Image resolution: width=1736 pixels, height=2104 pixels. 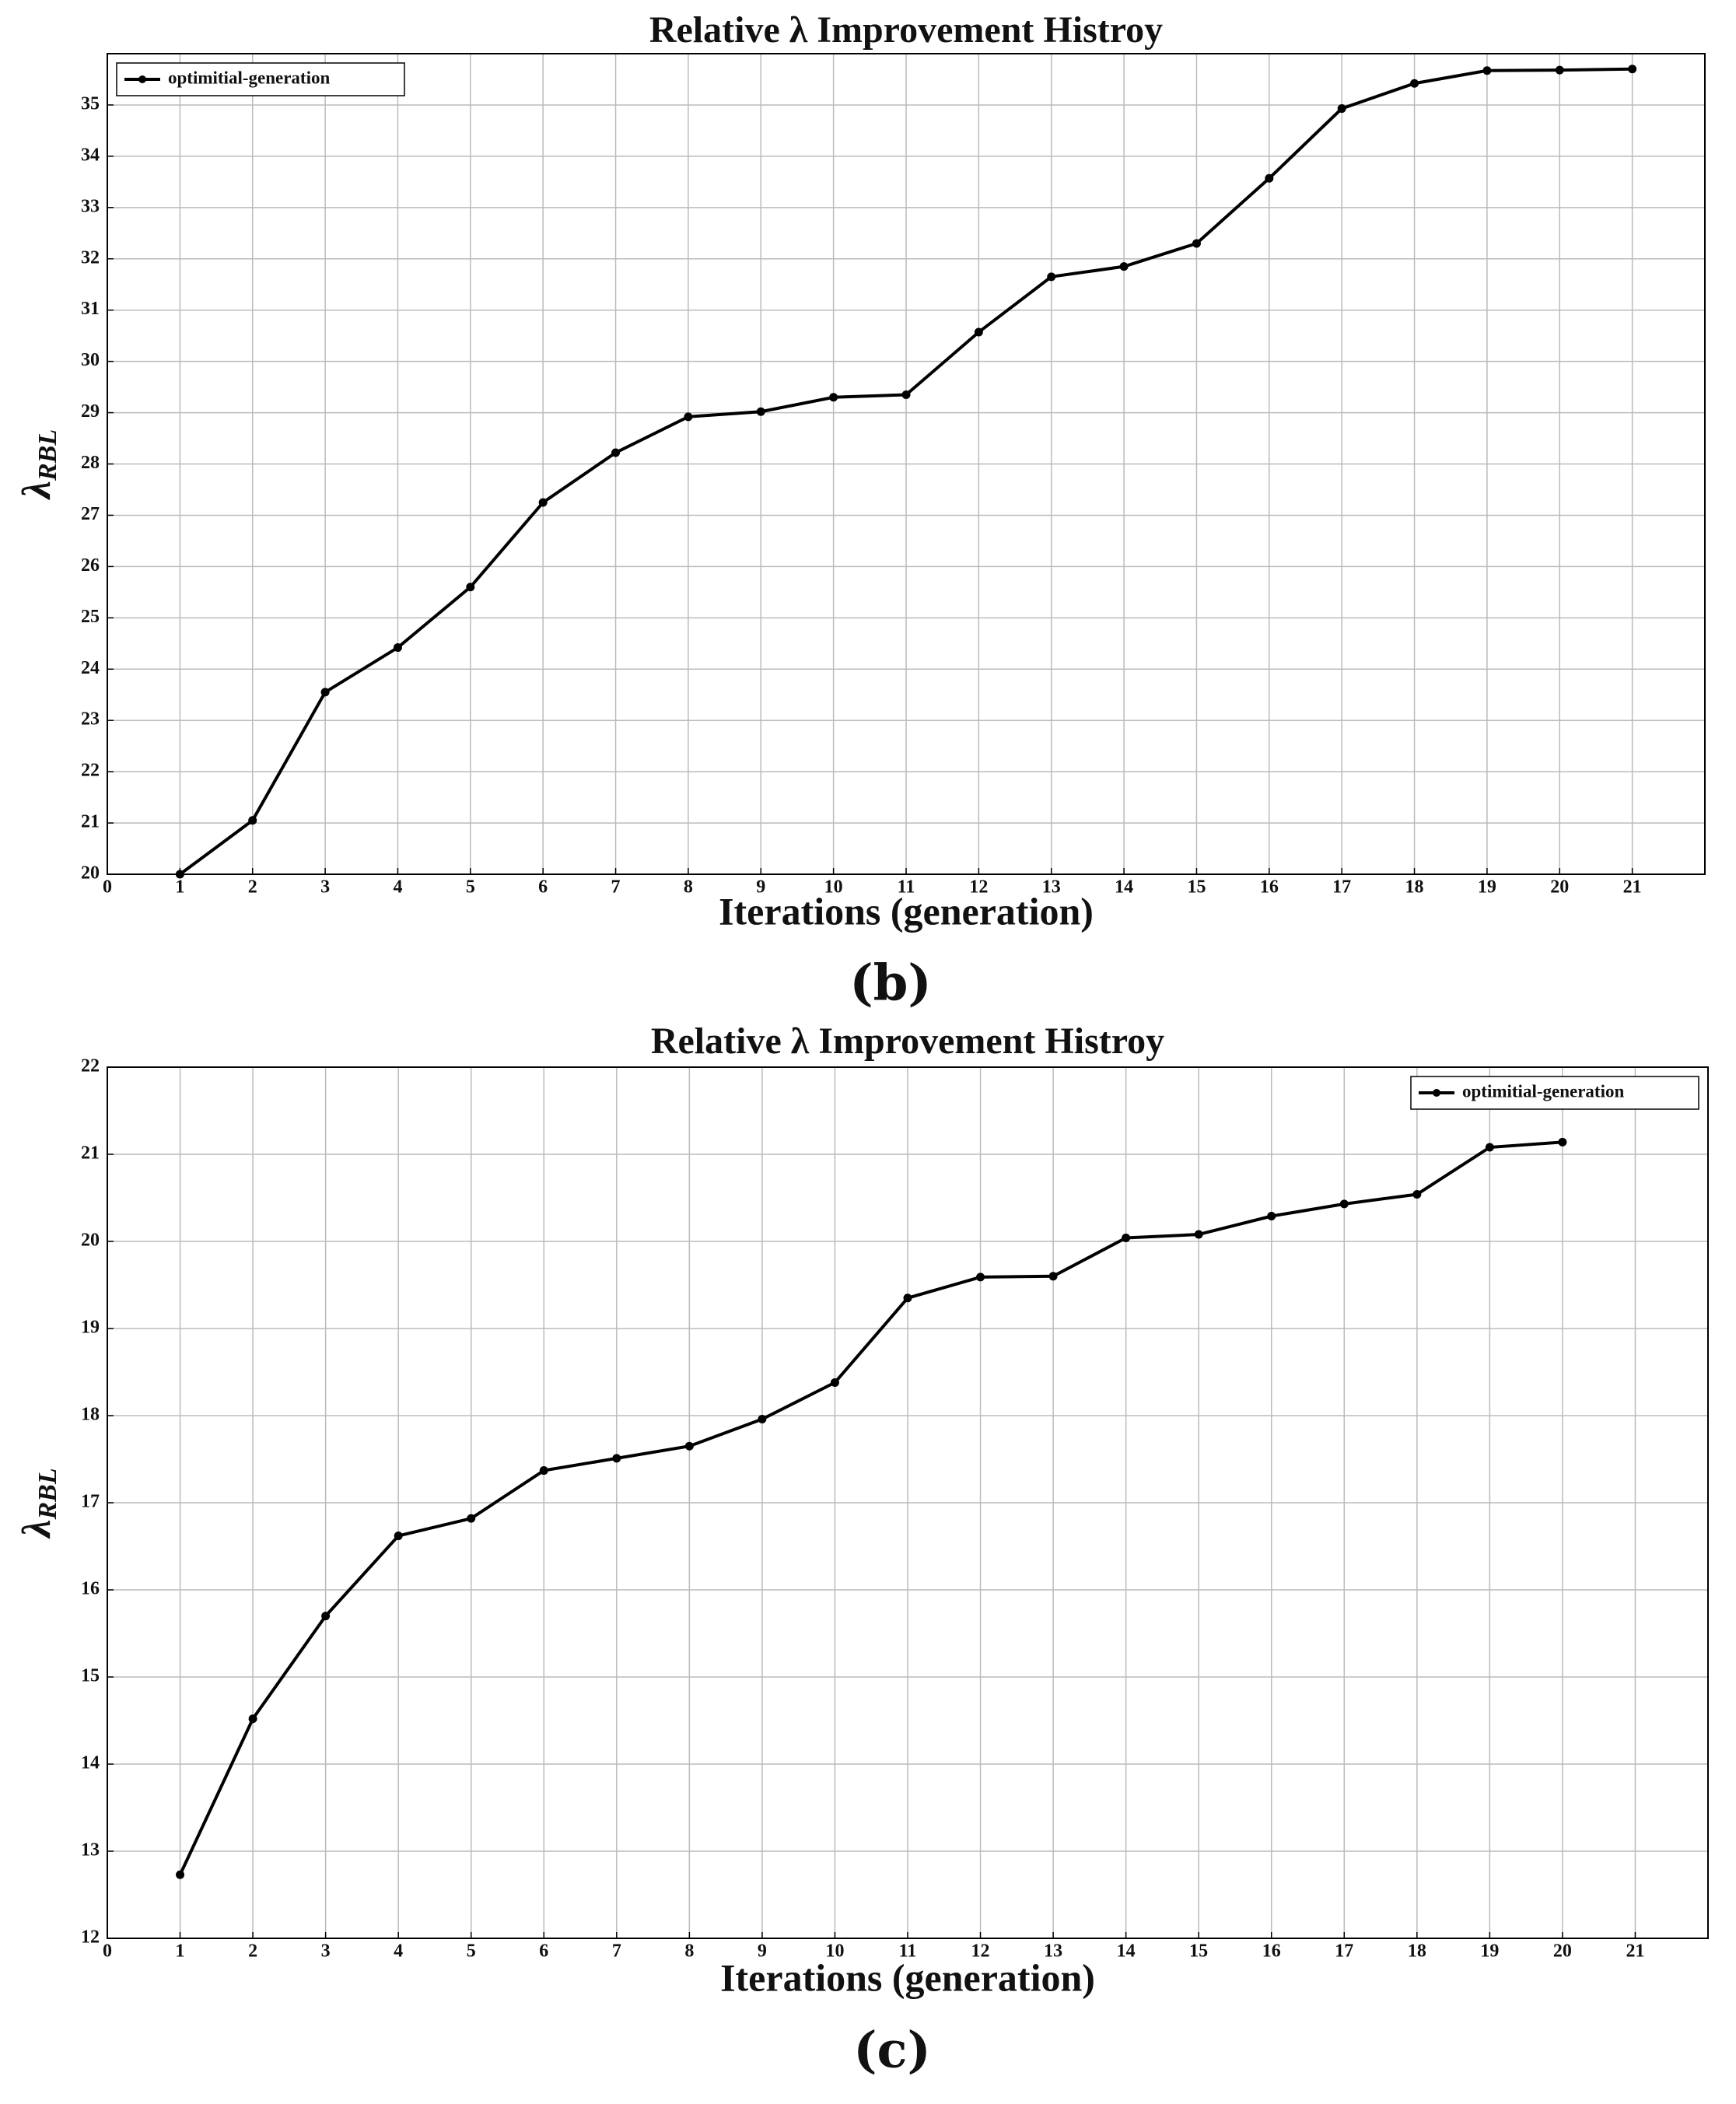 What do you see at coordinates (90, 257) in the screenshot?
I see `y-tick-label: 32` at bounding box center [90, 257].